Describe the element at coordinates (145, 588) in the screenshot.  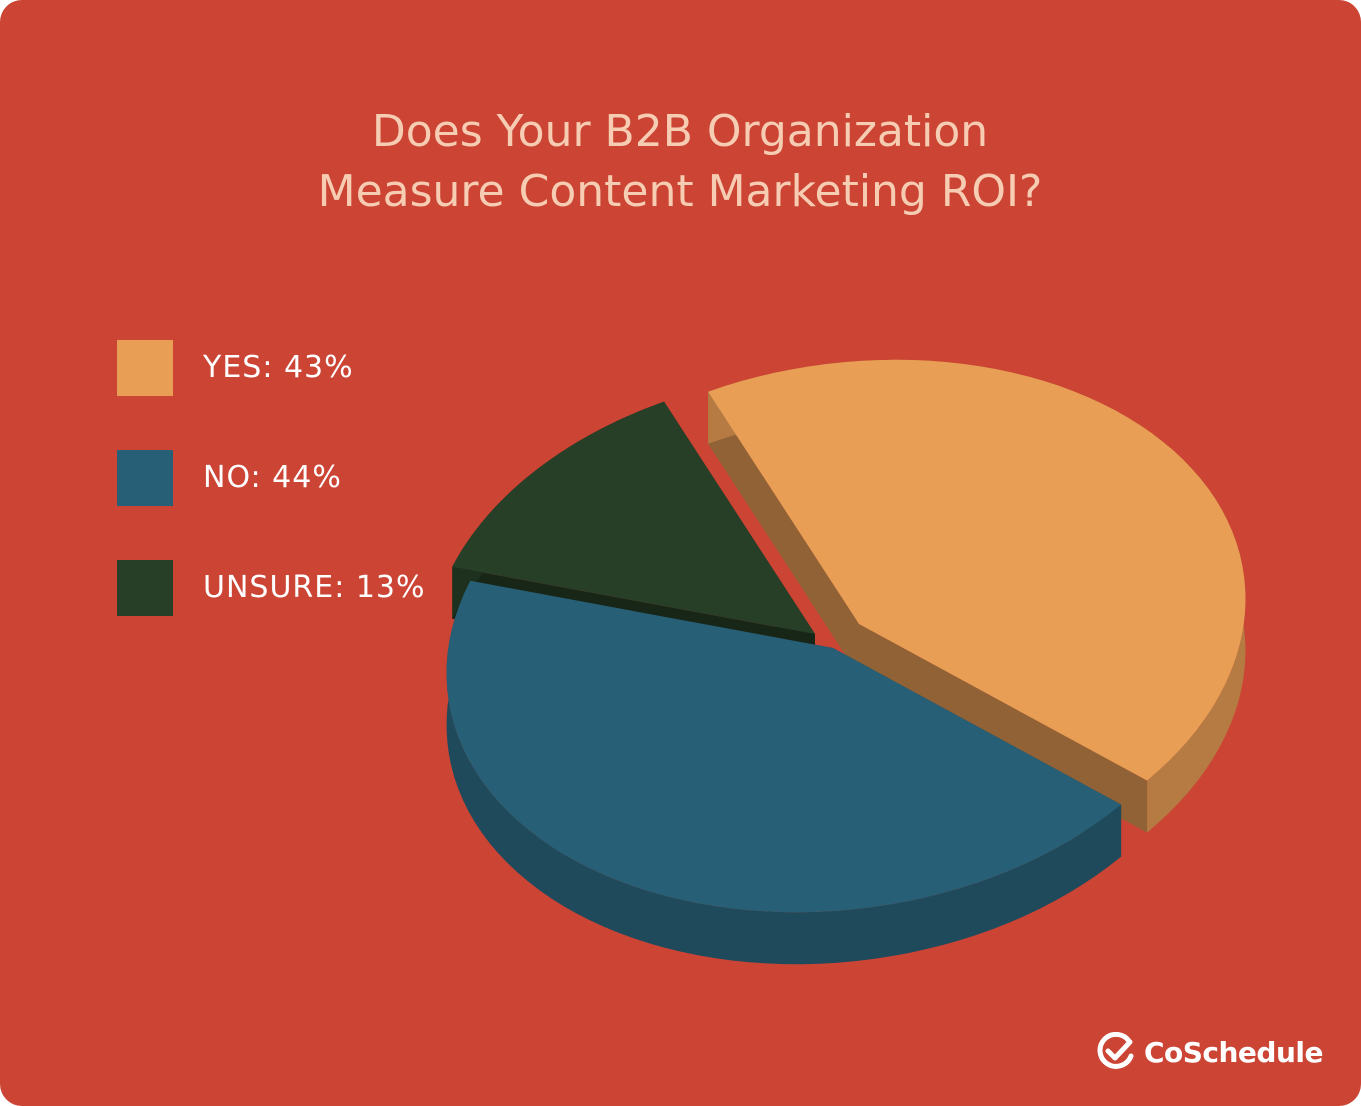
I see `legend-swatch-unsure` at that location.